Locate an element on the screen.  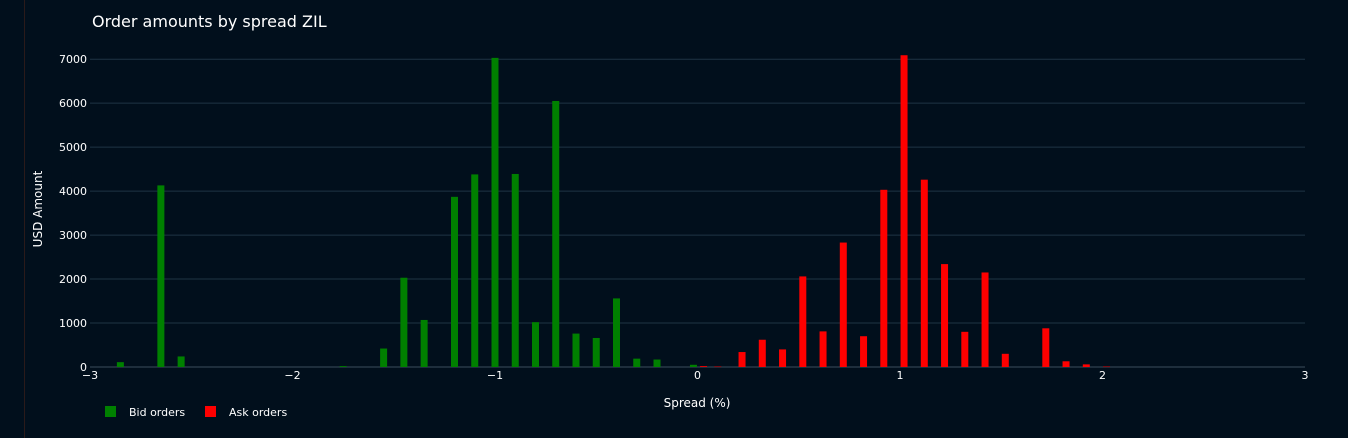
x-tick-label: 0 is located at coordinates (697, 375).